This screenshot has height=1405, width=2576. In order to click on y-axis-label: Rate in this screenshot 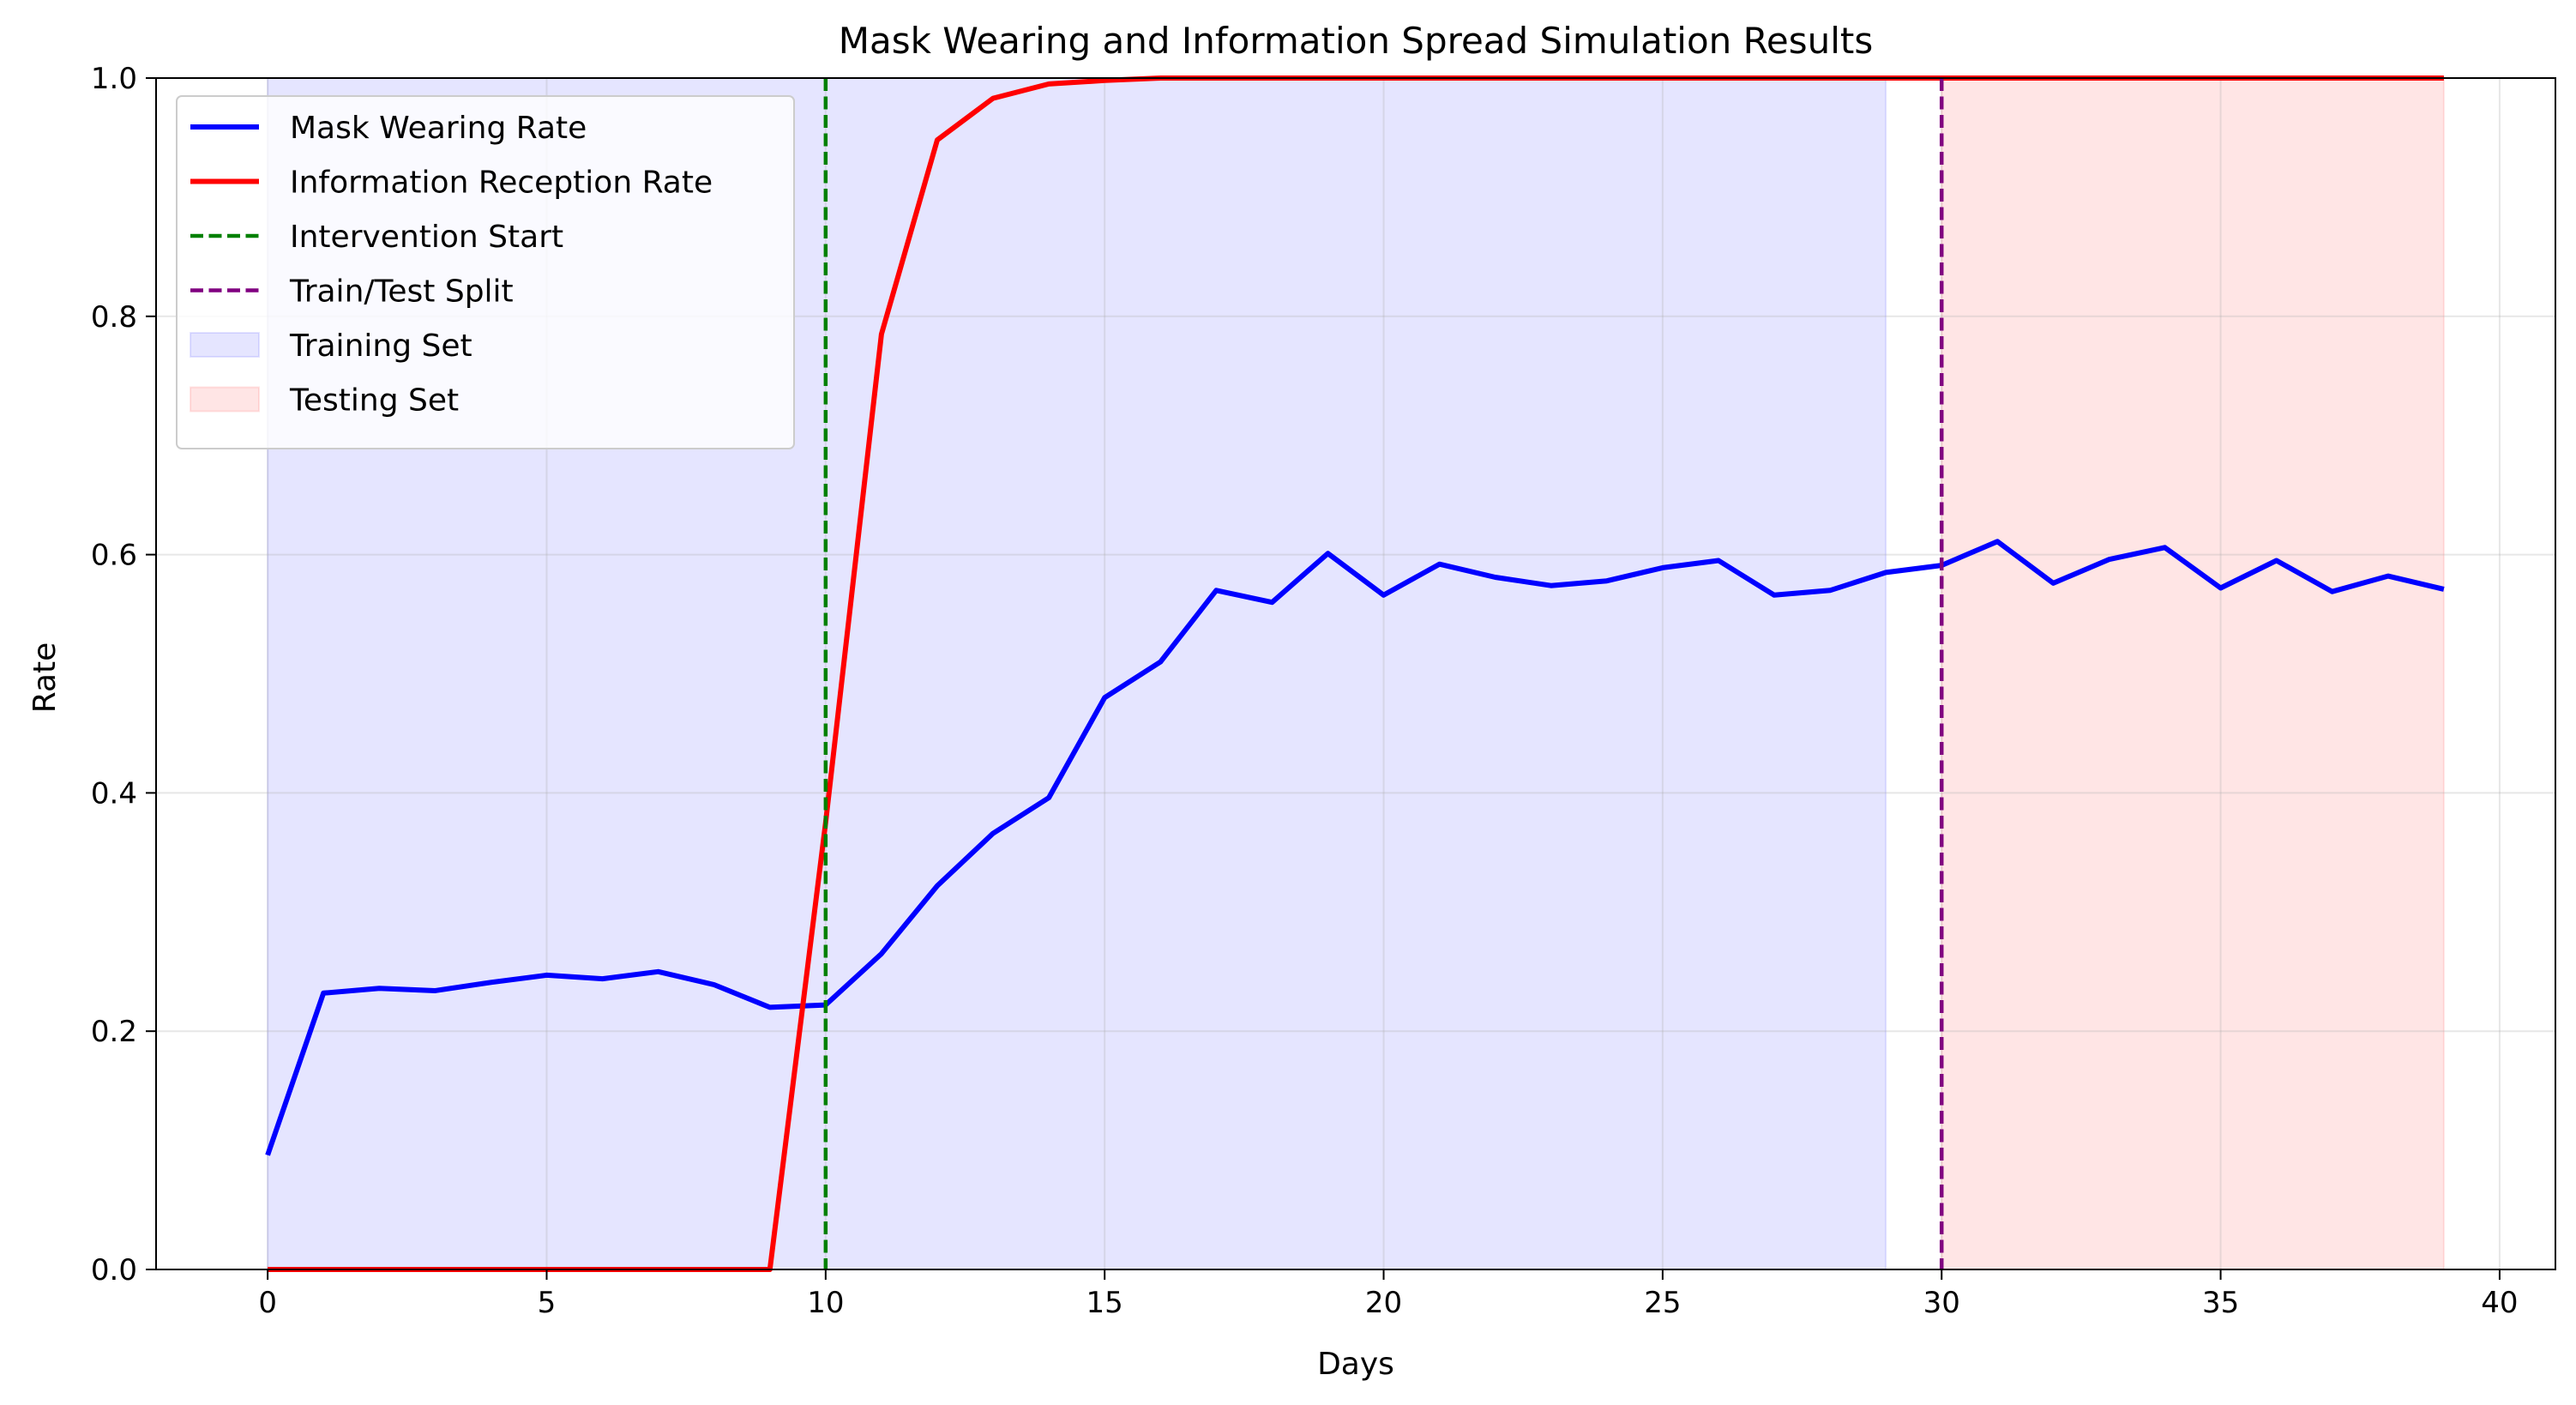, I will do `click(45, 678)`.